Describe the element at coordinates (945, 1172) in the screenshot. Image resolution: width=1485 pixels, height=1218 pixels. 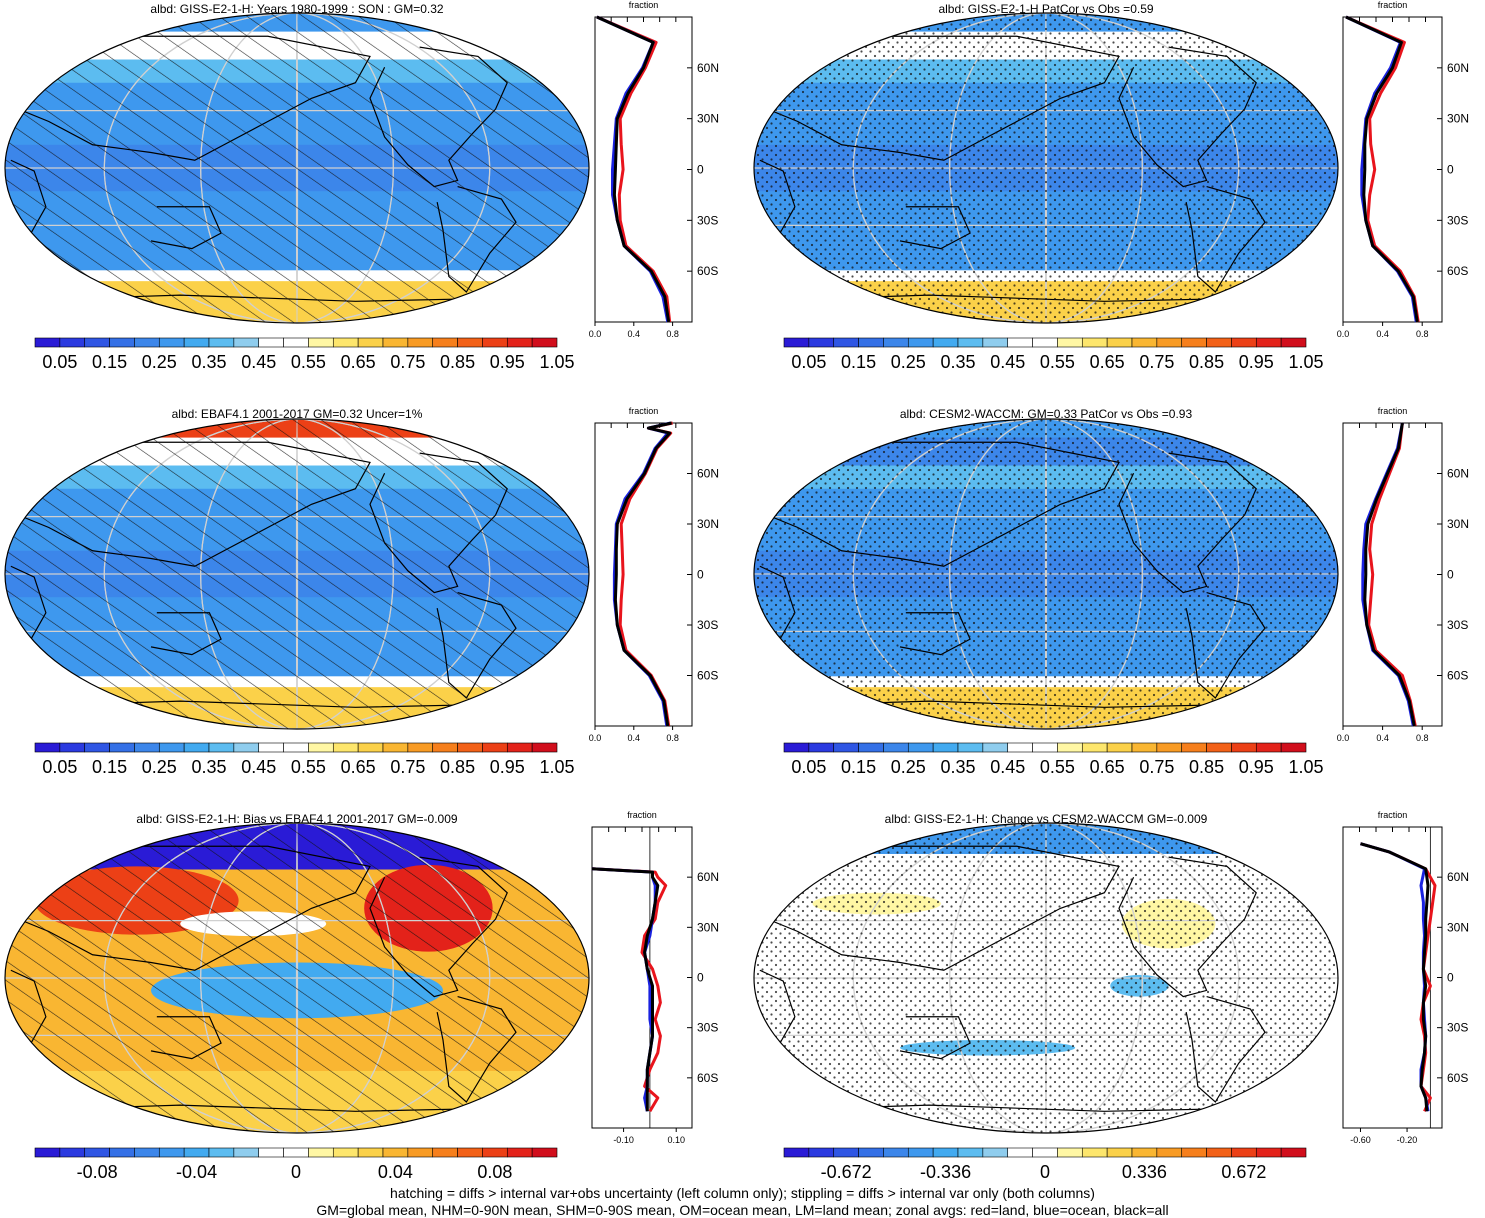
I see `colorbar-label: -0.336` at that location.